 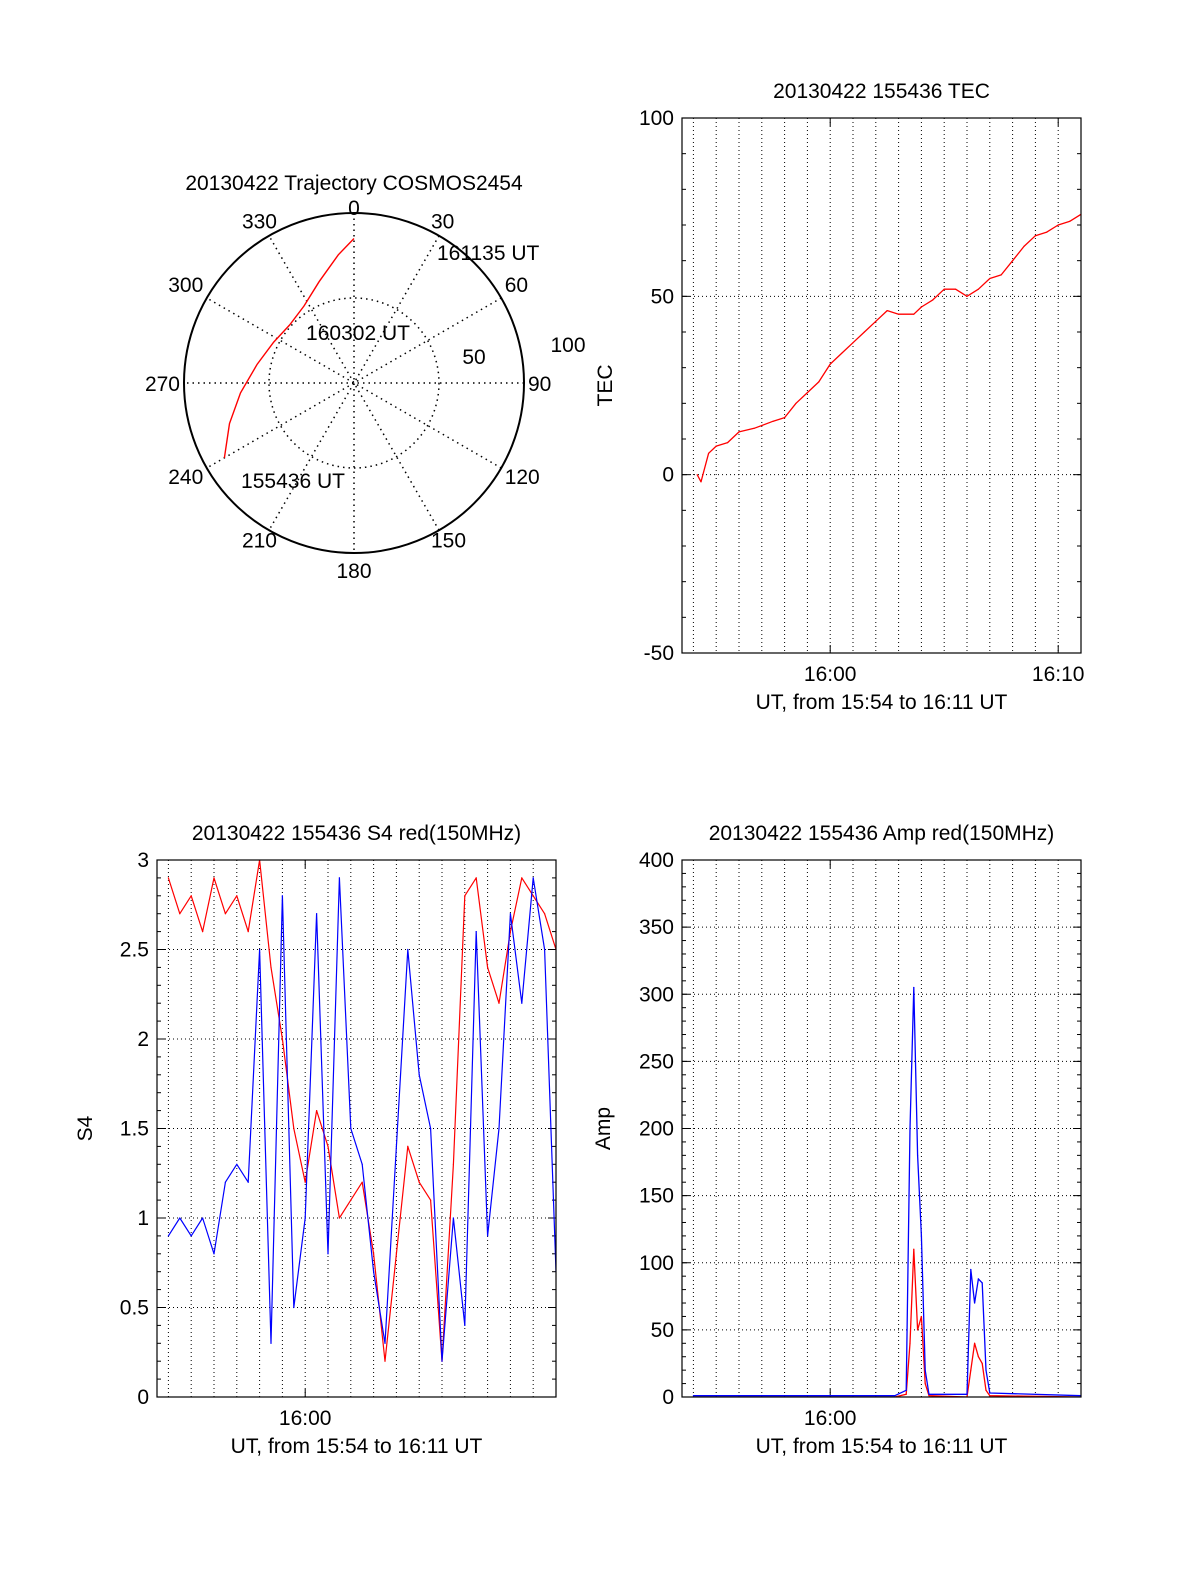 What do you see at coordinates (259, 221) in the screenshot?
I see `polar-angle-label-330: 330` at bounding box center [259, 221].